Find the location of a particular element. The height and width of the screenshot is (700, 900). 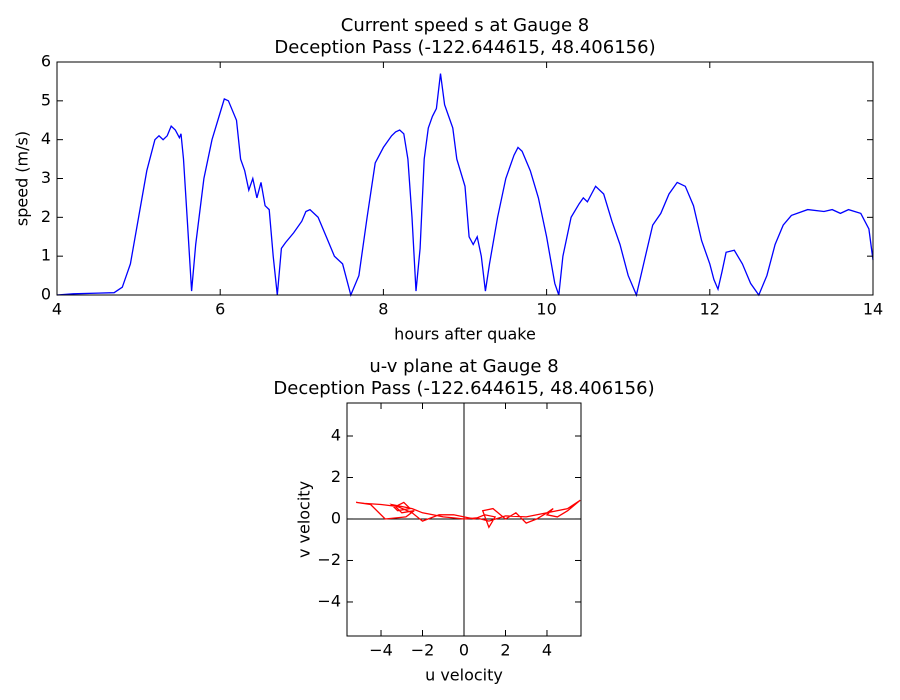

data-line is located at coordinates (468, 514).